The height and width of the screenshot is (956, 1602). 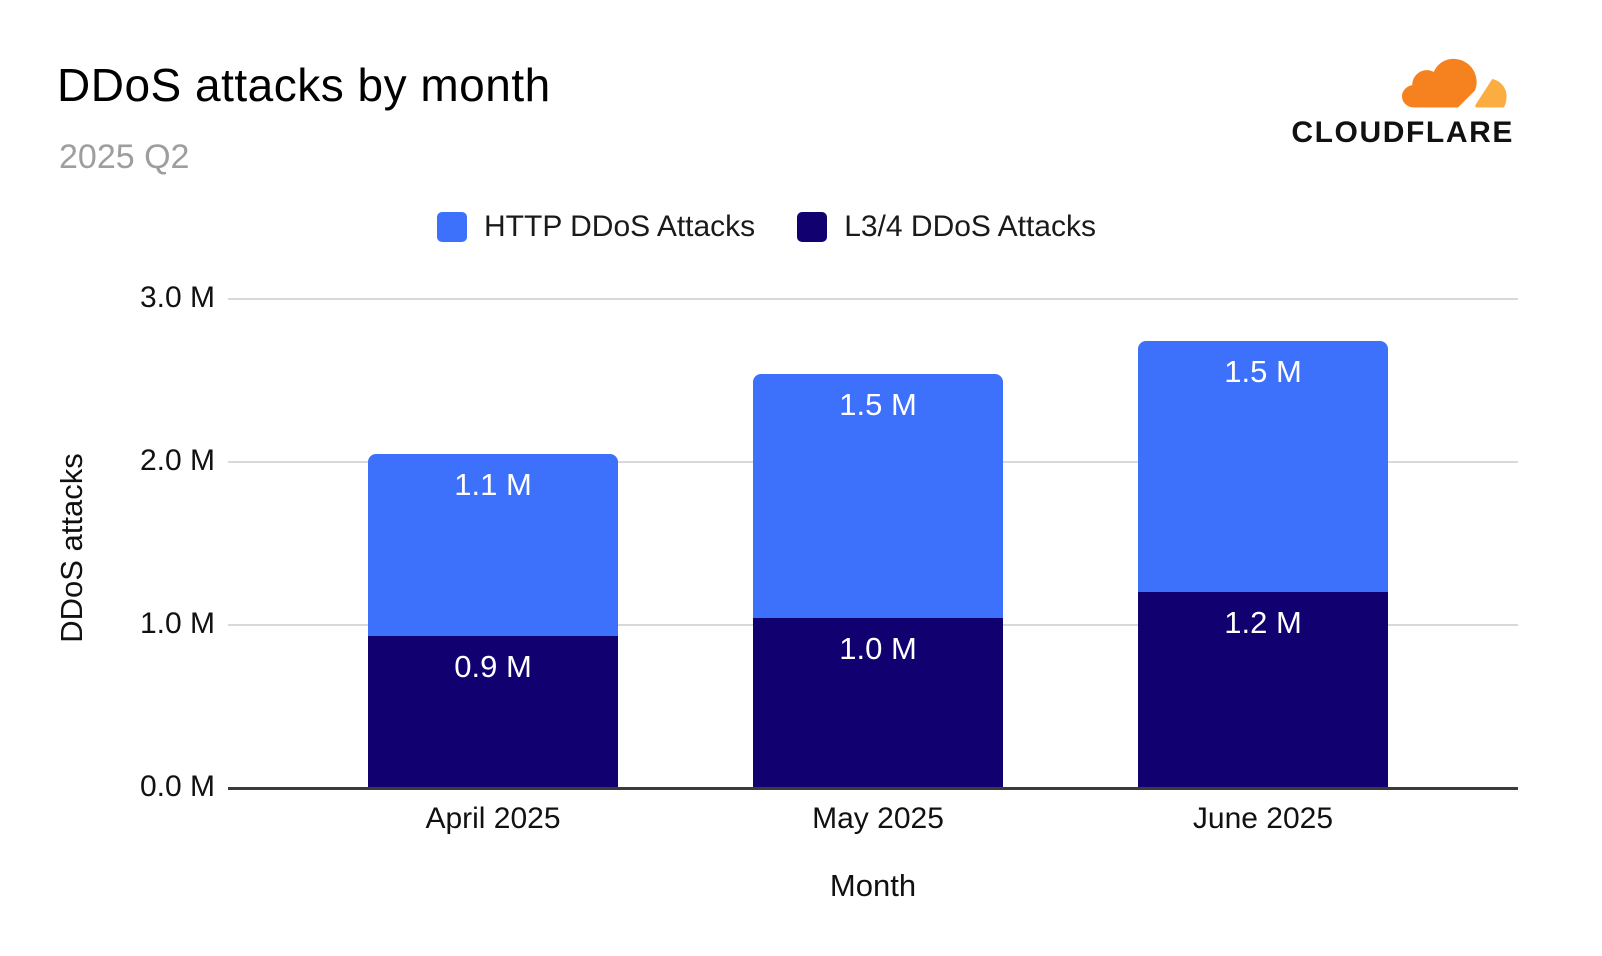 I want to click on y-tick-label: 0.0 M, so click(x=177, y=786).